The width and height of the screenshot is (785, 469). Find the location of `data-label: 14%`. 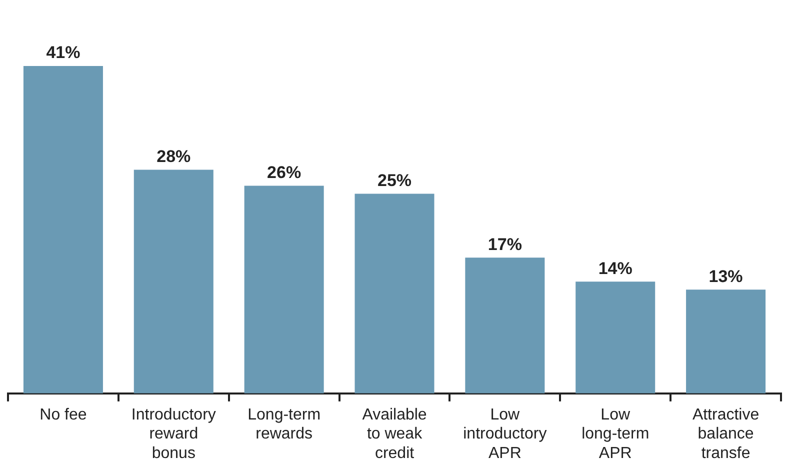

data-label: 14% is located at coordinates (615, 268).